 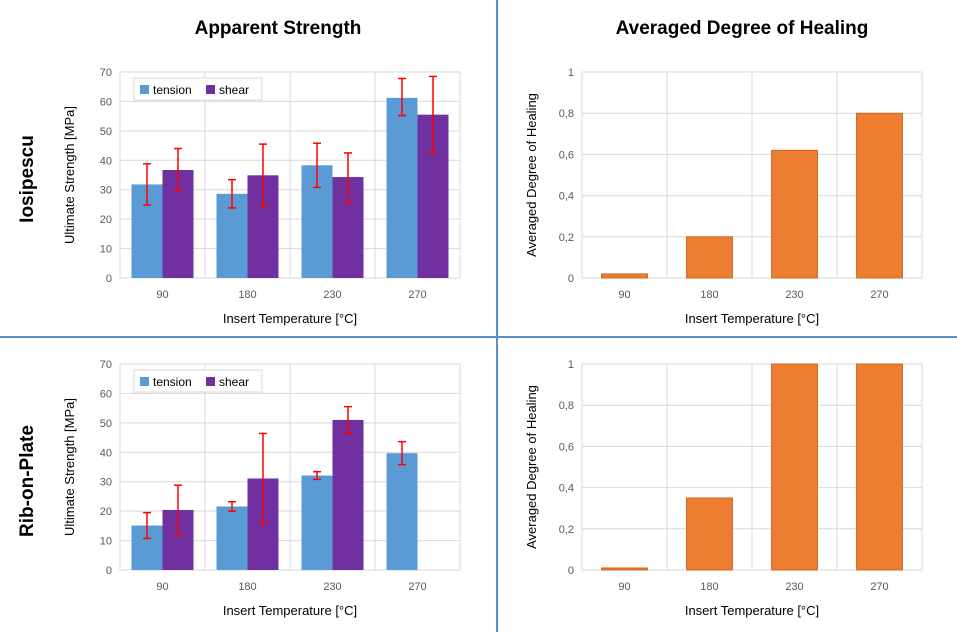 What do you see at coordinates (742, 28) in the screenshot?
I see `title-degree-of-healing: Averaged Degree of Healing` at bounding box center [742, 28].